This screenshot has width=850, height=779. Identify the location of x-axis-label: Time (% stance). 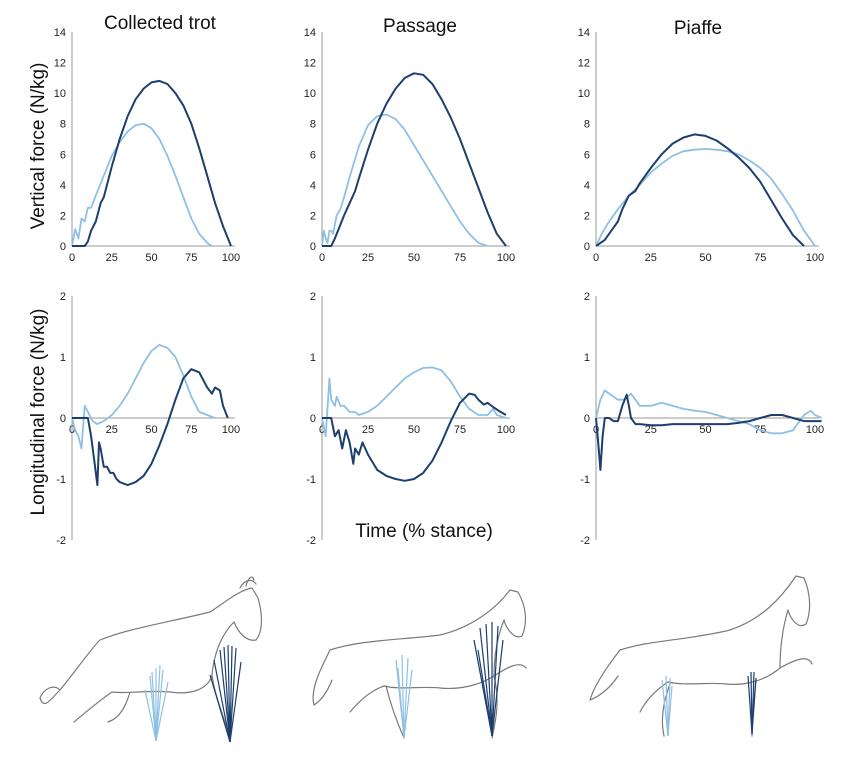
(424, 531).